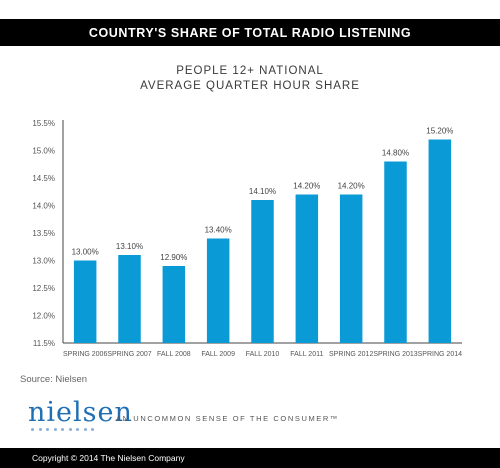 The width and height of the screenshot is (500, 468). Describe the element at coordinates (43, 316) in the screenshot. I see `y-tick-label: 12.0%` at that location.